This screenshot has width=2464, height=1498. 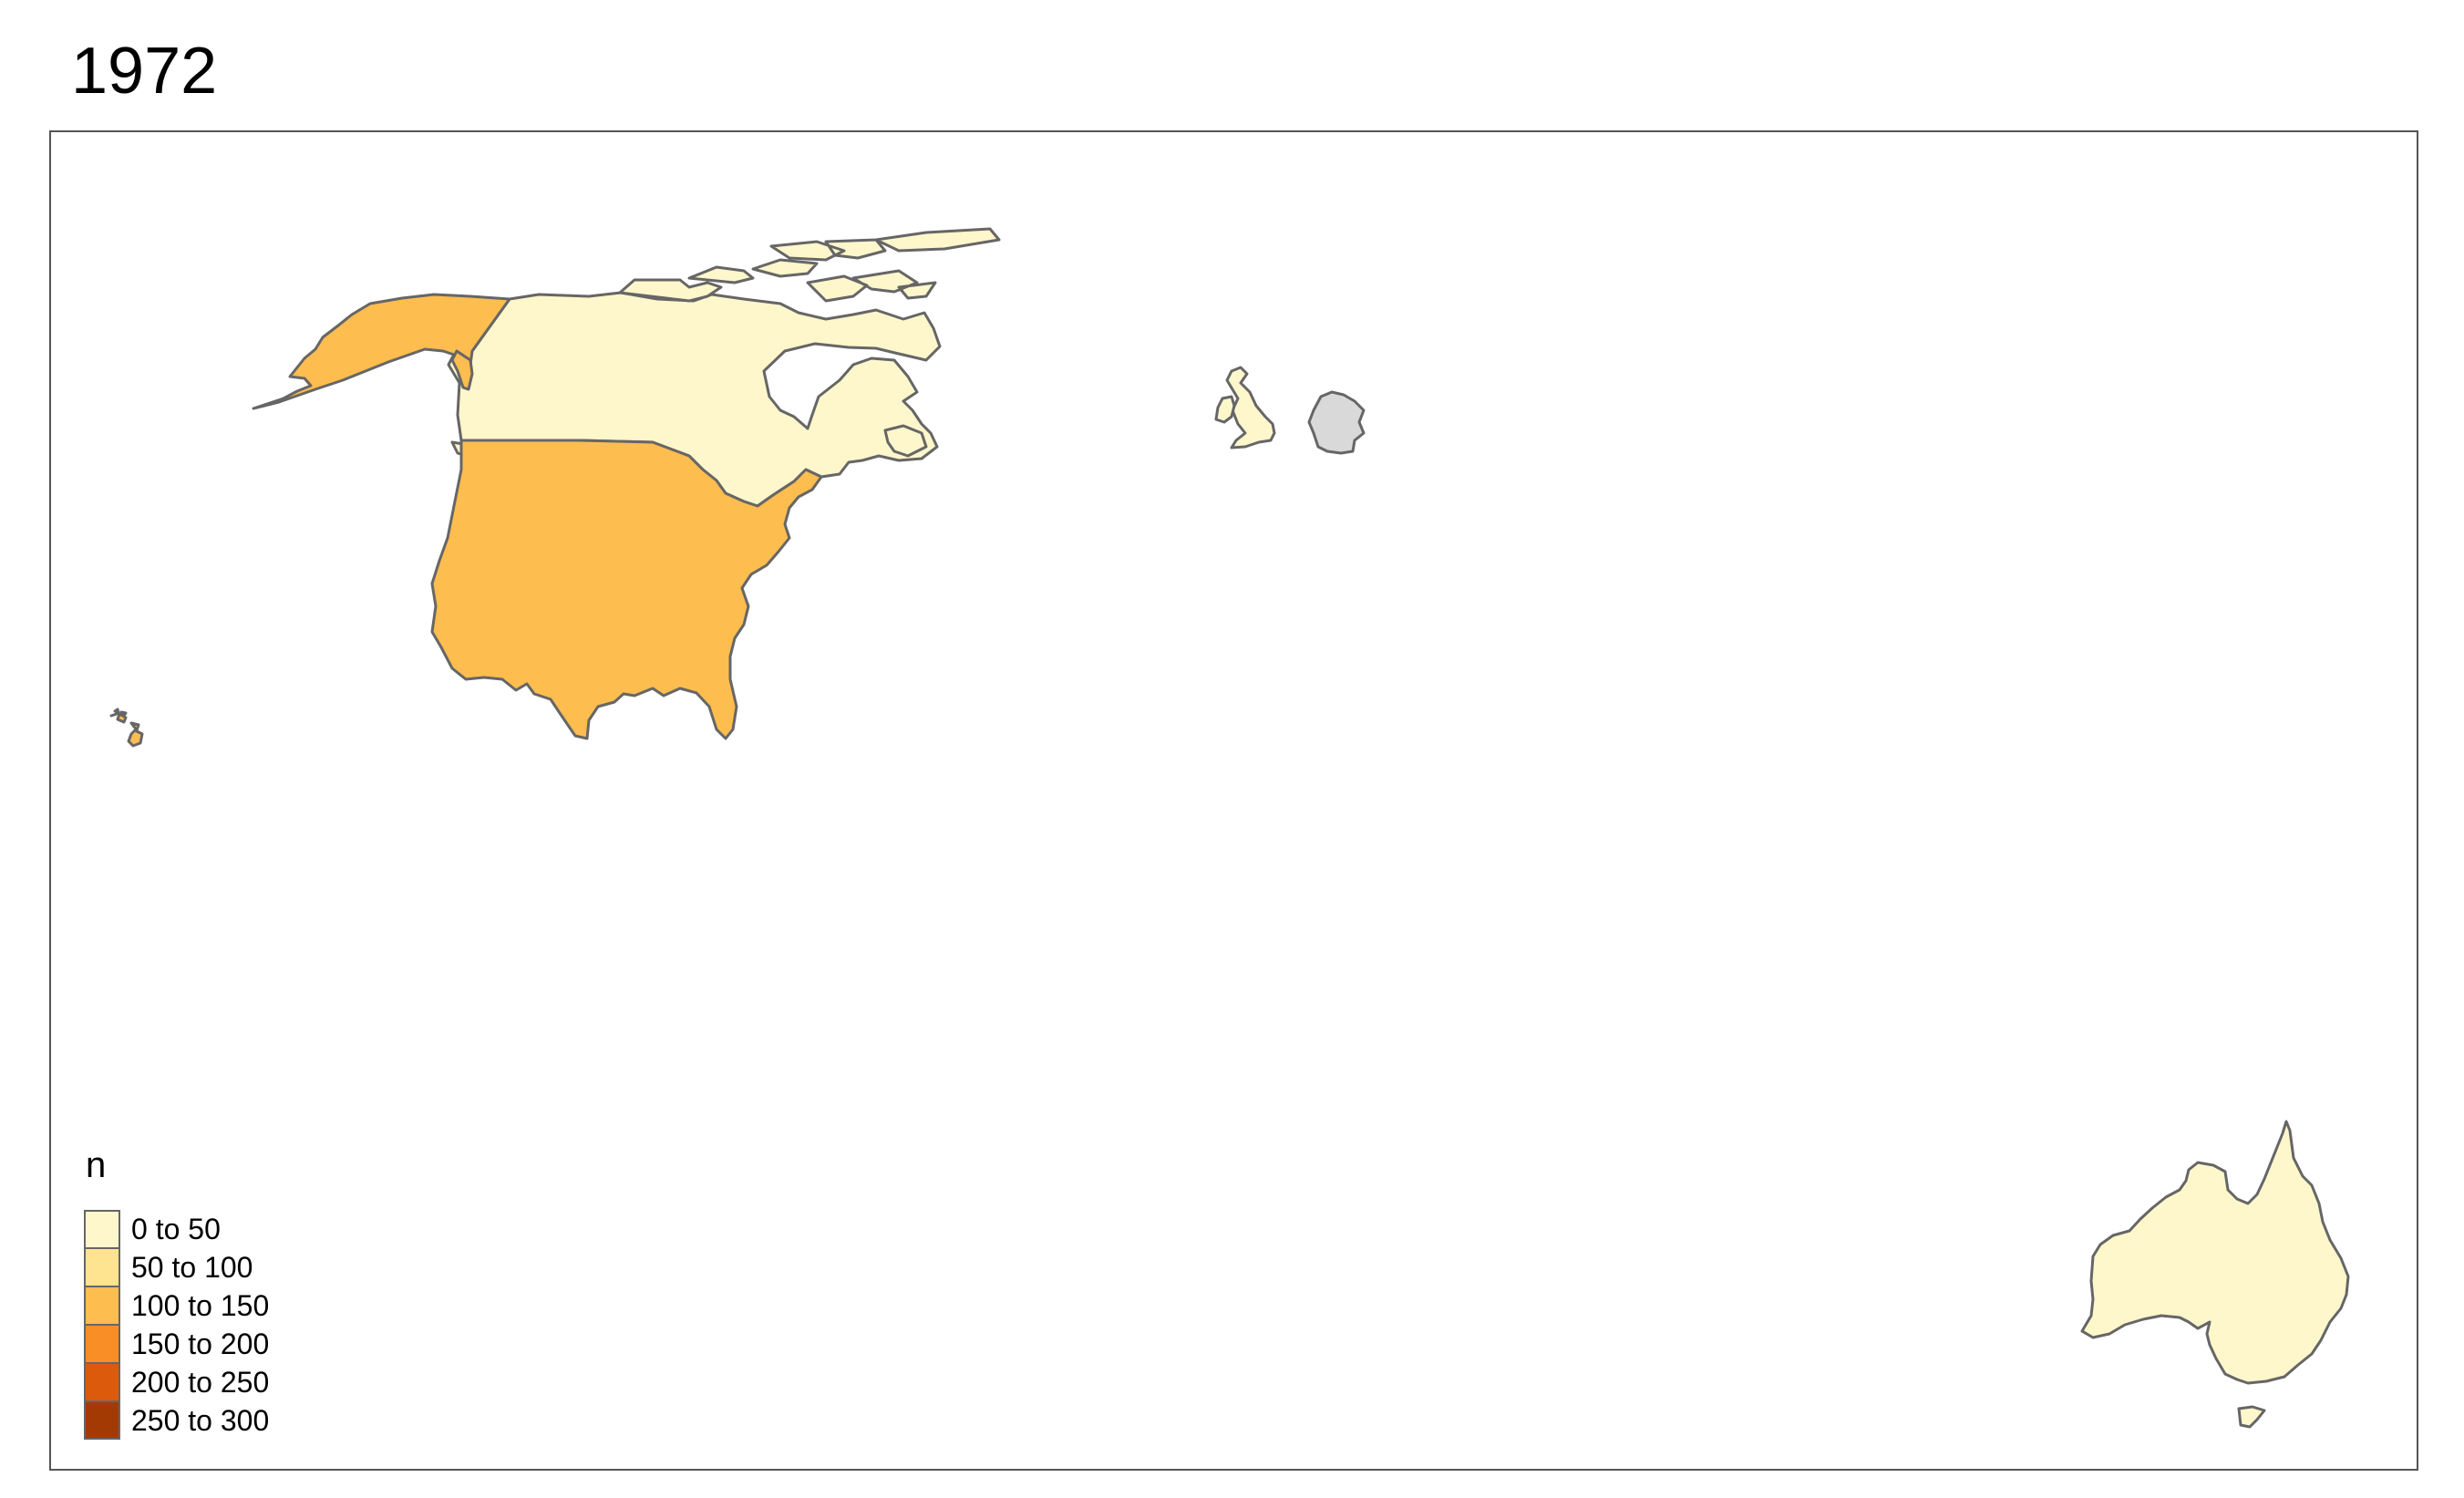 I want to click on region-alaska-panhandle, so click(x=462, y=370).